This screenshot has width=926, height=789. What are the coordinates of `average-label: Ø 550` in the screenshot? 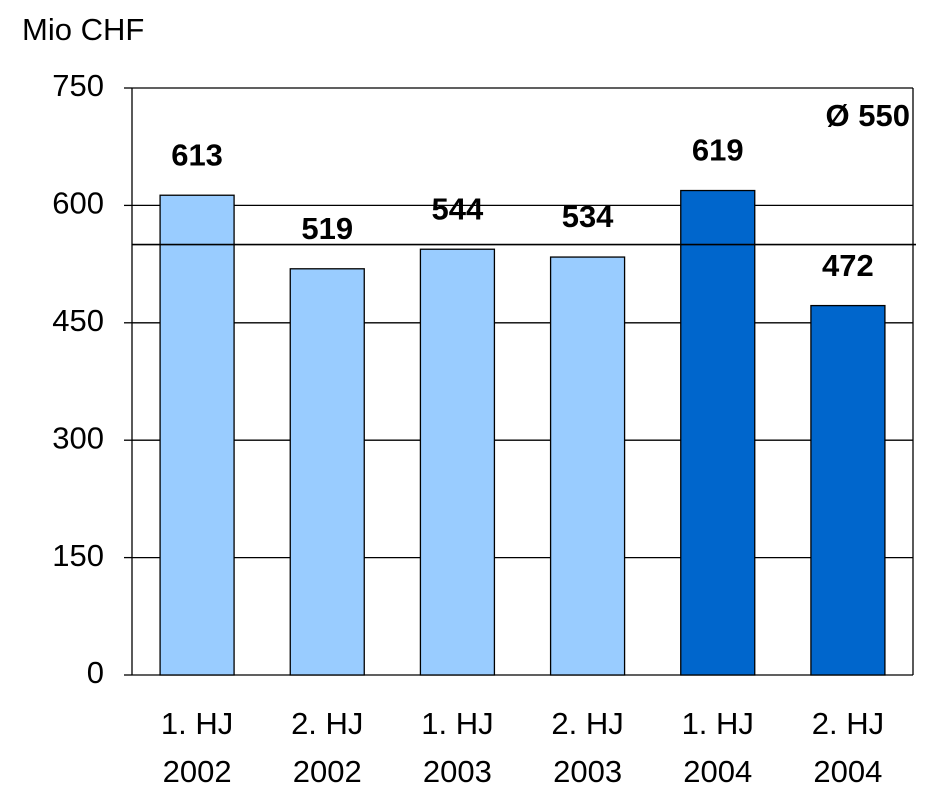 It's located at (868, 115).